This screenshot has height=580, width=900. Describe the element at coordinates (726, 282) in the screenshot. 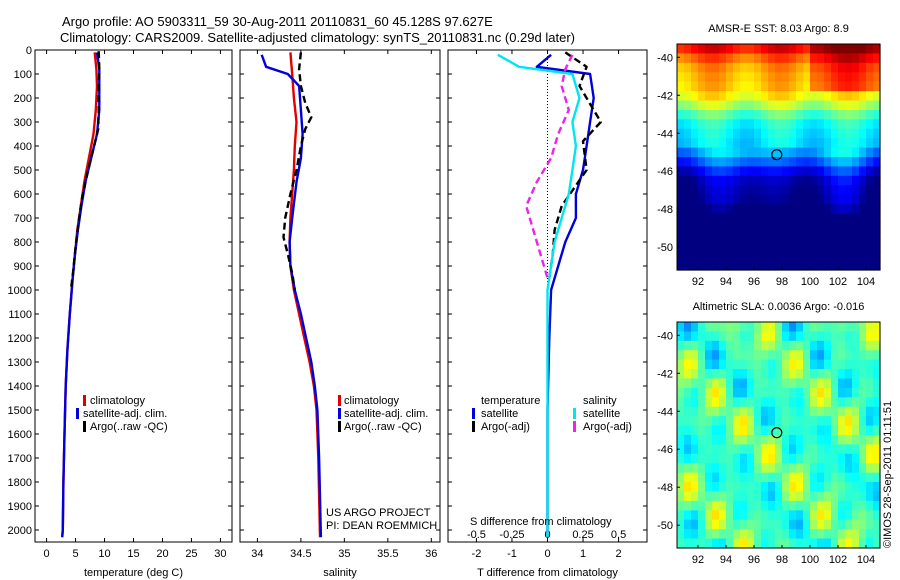

I see `x-tick-label: 94` at that location.